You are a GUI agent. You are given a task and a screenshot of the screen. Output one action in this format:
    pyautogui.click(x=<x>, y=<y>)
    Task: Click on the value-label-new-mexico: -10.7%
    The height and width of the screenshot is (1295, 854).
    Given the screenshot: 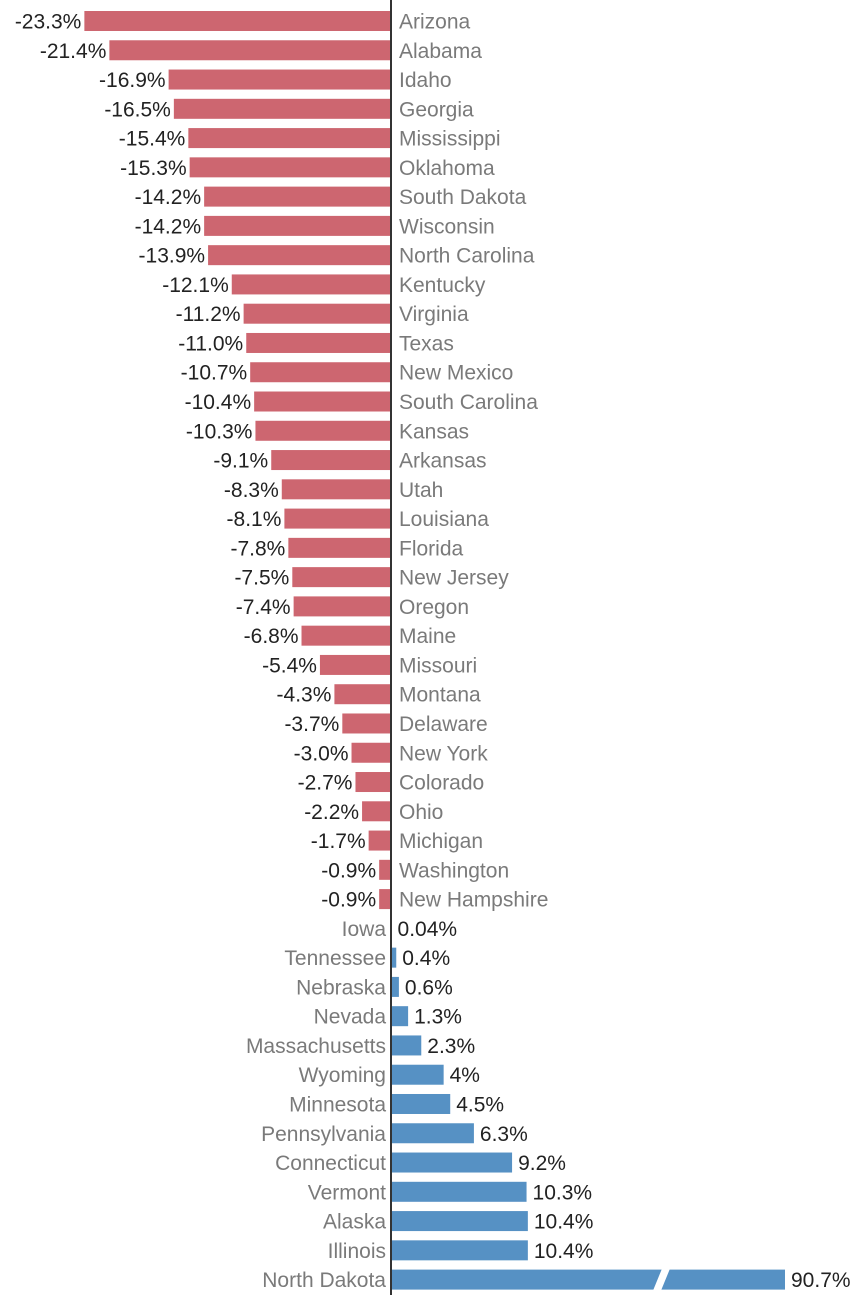 What is the action you would take?
    pyautogui.click(x=214, y=373)
    